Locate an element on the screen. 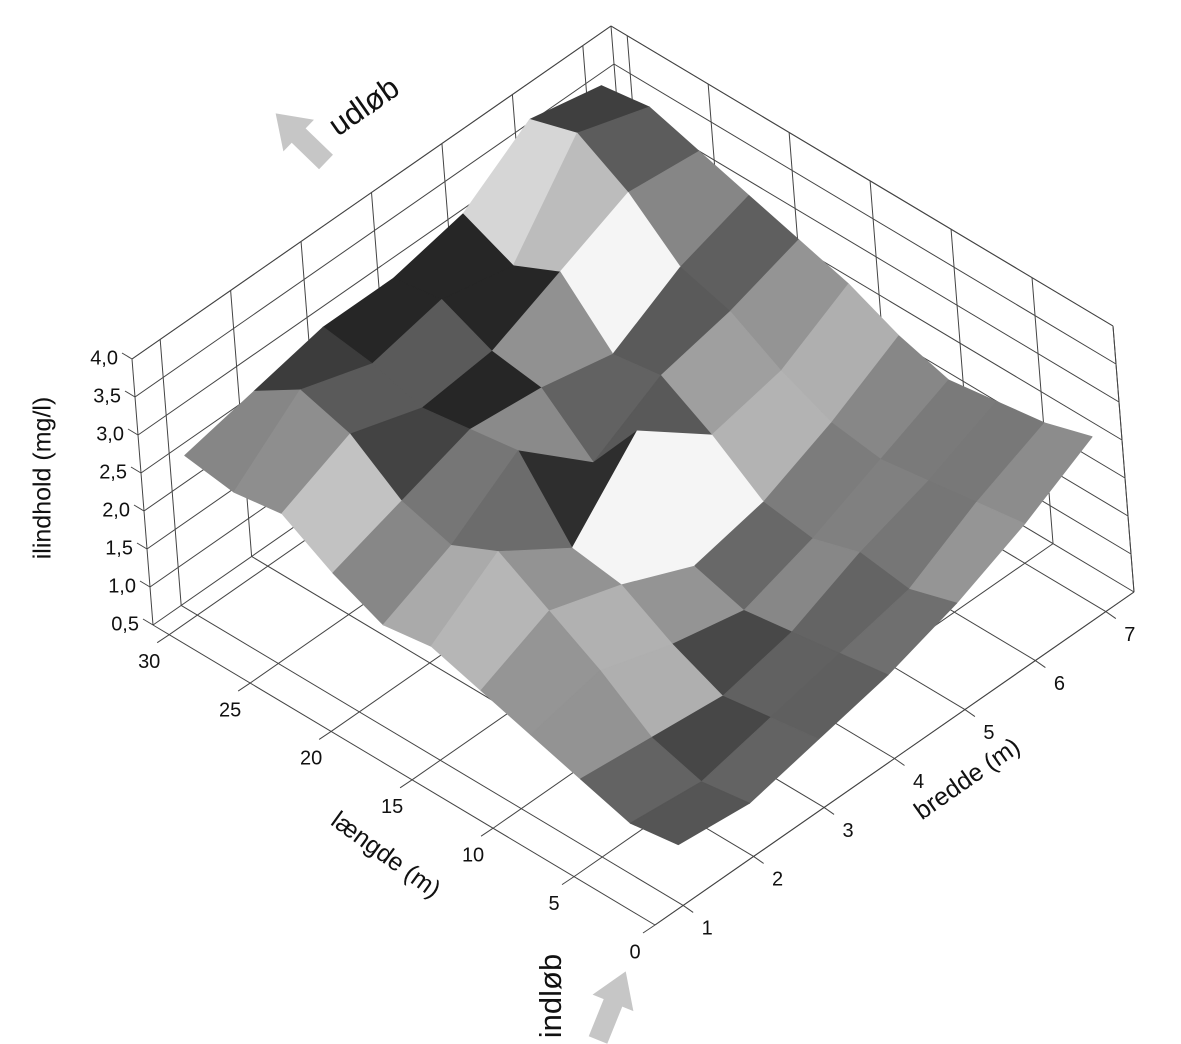  x-axis-title: længde (m) is located at coordinates (386, 855).